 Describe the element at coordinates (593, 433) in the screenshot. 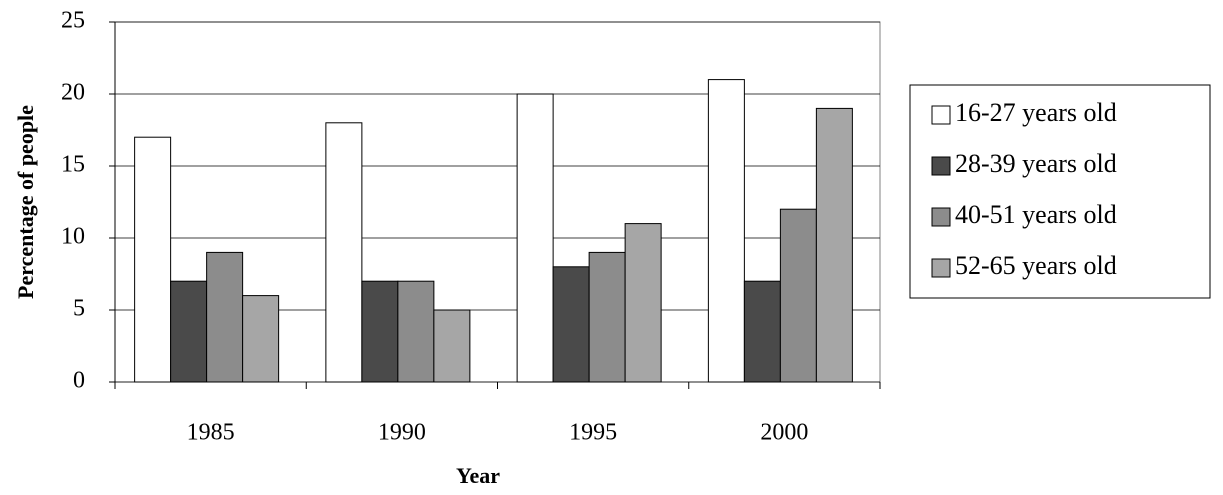

I see `x-tick-label: 1995` at that location.